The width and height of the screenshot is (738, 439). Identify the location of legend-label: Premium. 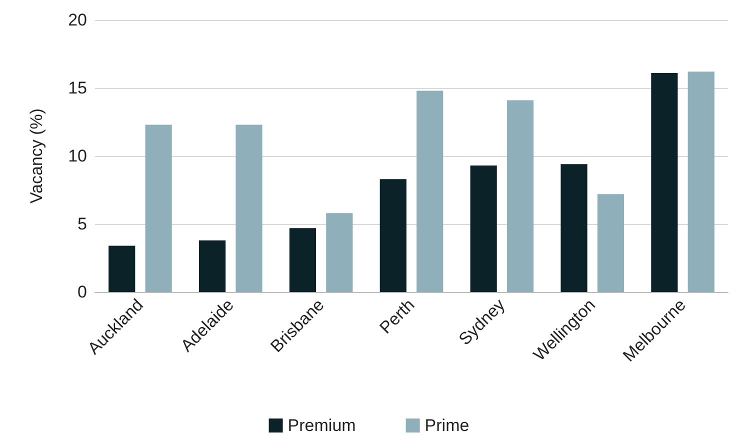
(322, 425).